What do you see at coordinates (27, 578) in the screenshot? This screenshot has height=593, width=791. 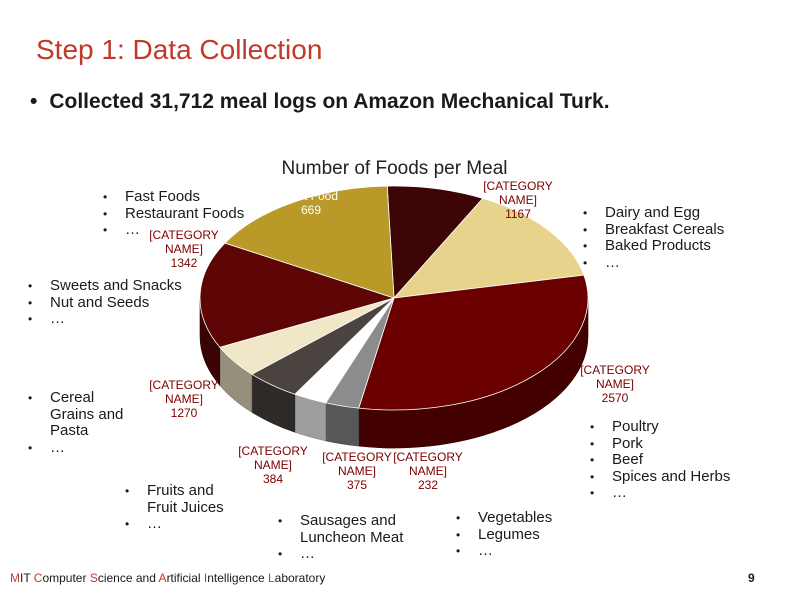 I see `footer-part: IT` at bounding box center [27, 578].